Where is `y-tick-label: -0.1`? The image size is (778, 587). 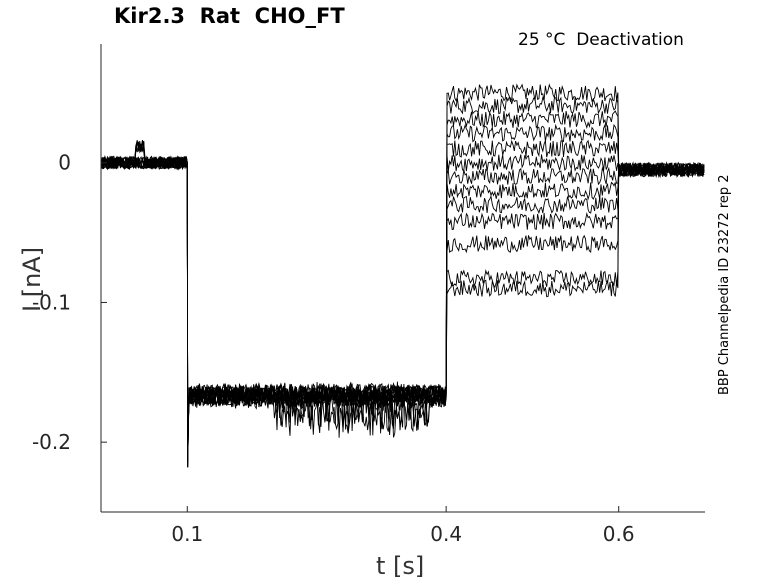
y-tick-label: -0.1 is located at coordinates (51, 302).